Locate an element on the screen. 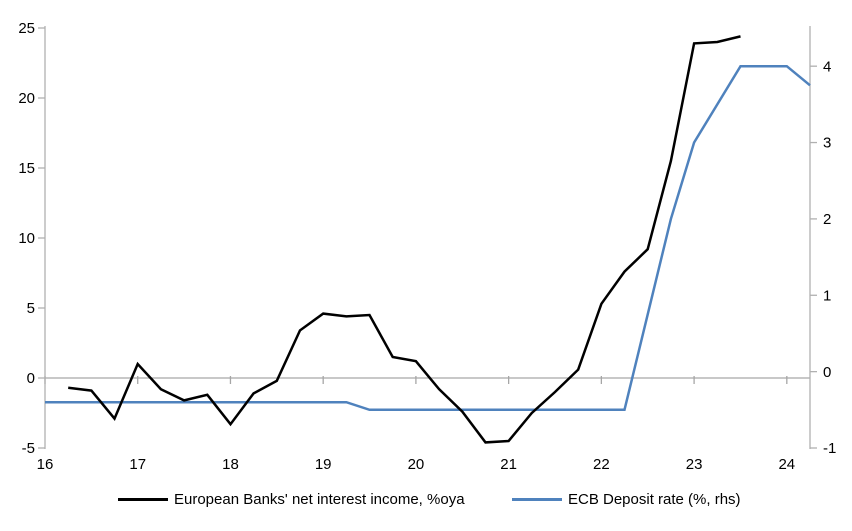 The height and width of the screenshot is (531, 852). y-axis-left-tick-label: 15 is located at coordinates (26, 168).